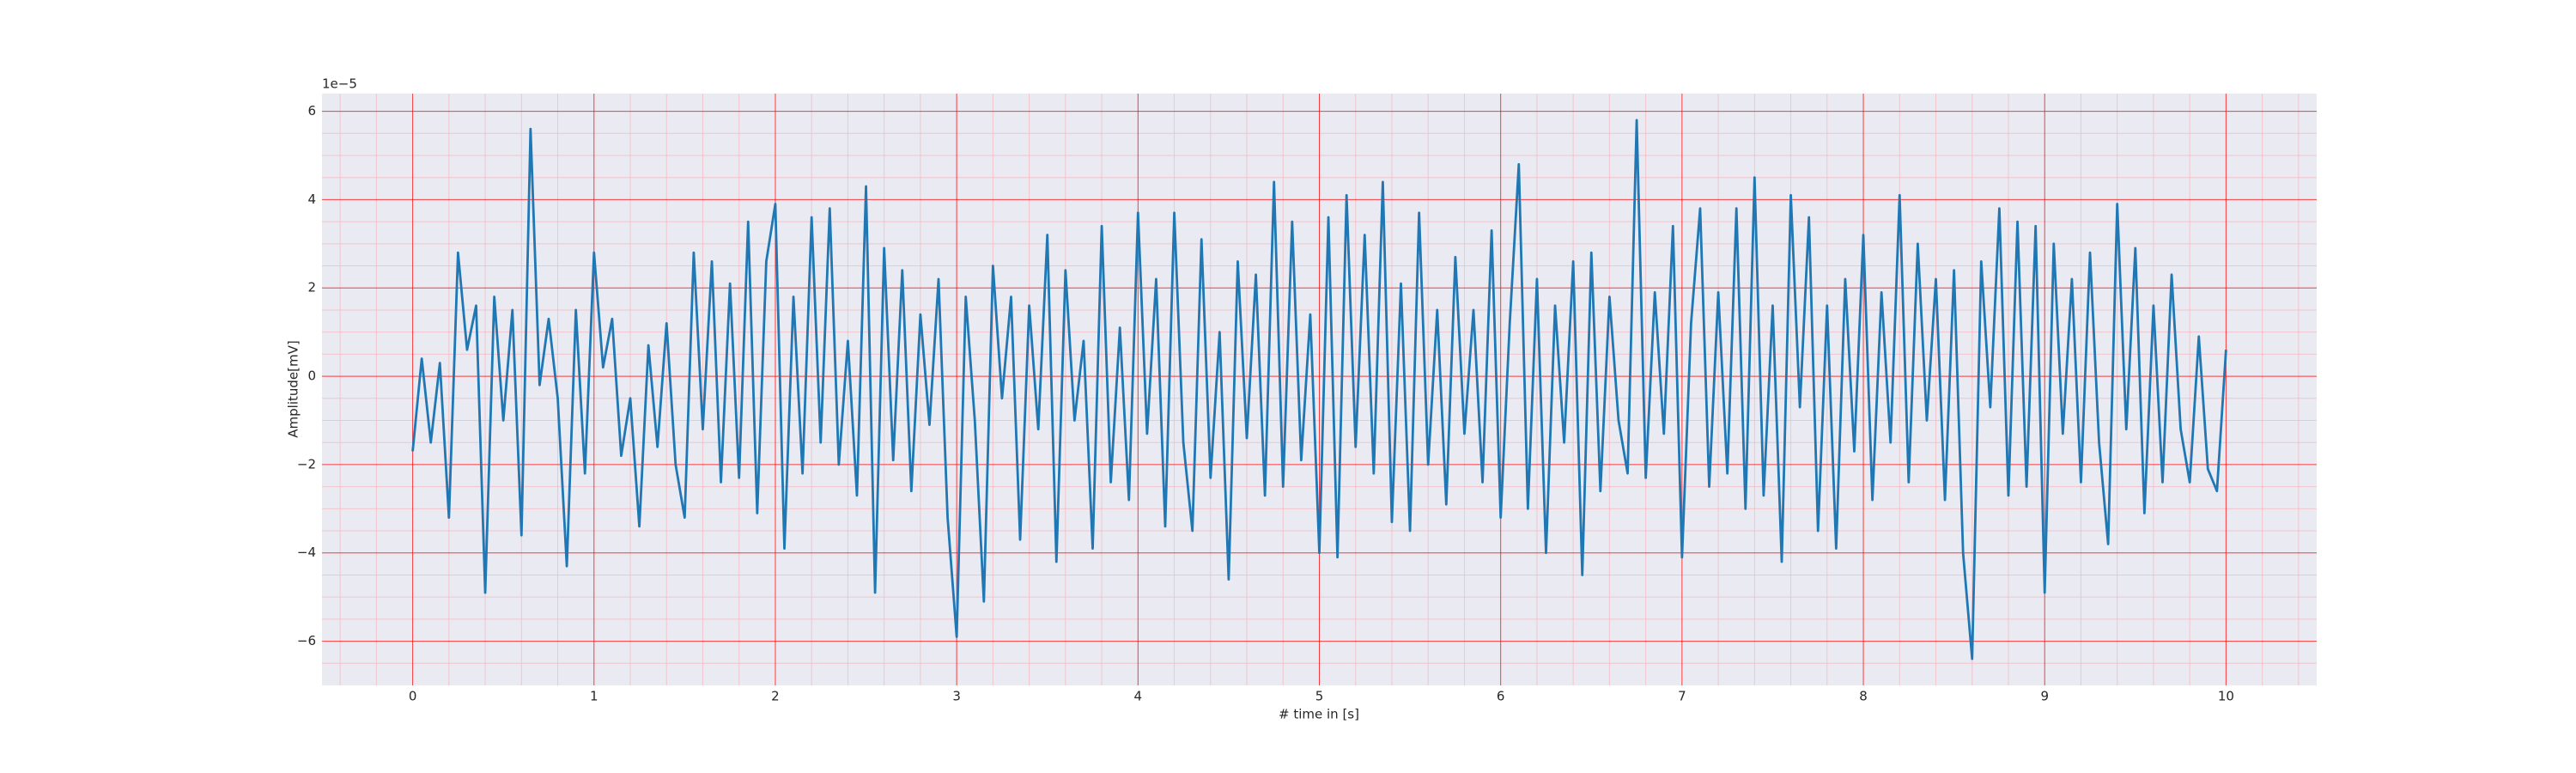 The height and width of the screenshot is (773, 2576). What do you see at coordinates (339, 84) in the screenshot?
I see `offset-label: 1e−5` at bounding box center [339, 84].